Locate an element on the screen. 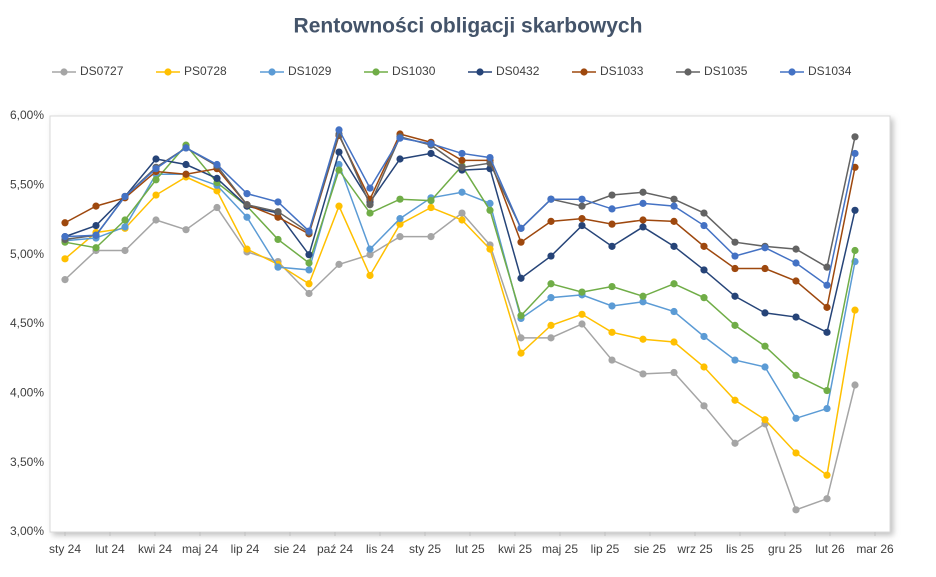 The image size is (936, 577). x-tick-label: maj 24 is located at coordinates (200, 549).